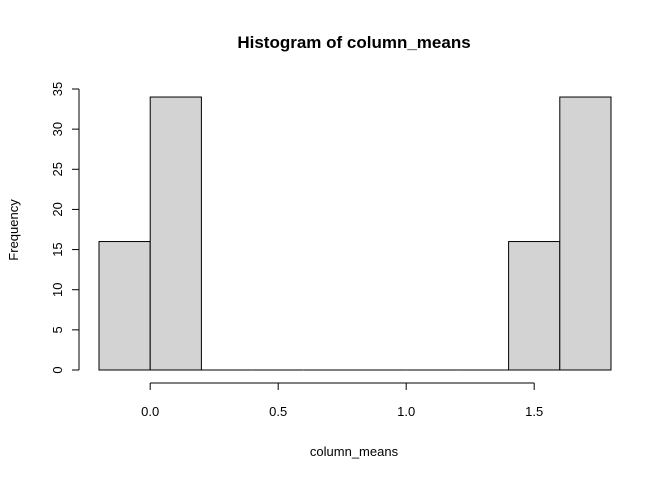 This screenshot has height=480, width=672. What do you see at coordinates (57, 329) in the screenshot?
I see `y-tick-label: 5` at bounding box center [57, 329].